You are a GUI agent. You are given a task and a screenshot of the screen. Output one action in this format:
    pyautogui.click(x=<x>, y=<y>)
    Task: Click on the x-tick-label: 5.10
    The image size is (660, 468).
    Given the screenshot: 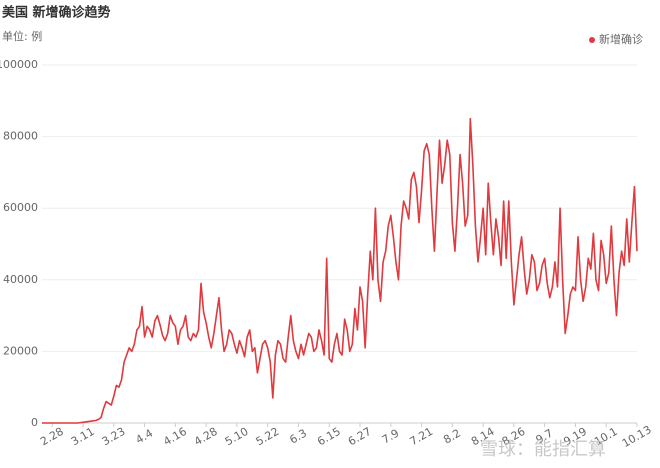 What is the action you would take?
    pyautogui.click(x=237, y=437)
    